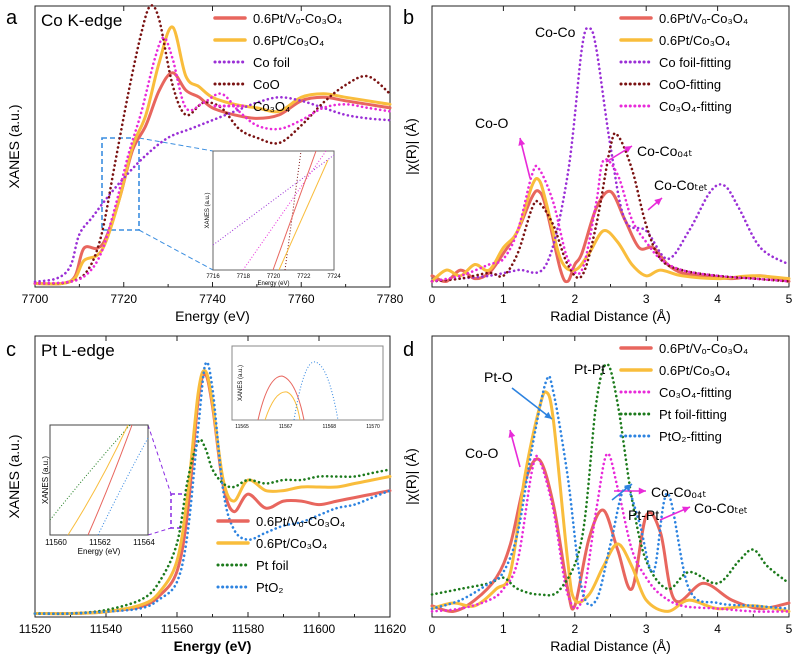 This screenshot has height=666, width=799. What do you see at coordinates (498, 377) in the screenshot?
I see `panel-d-annotation-pt-o: Pt-O` at bounding box center [498, 377].